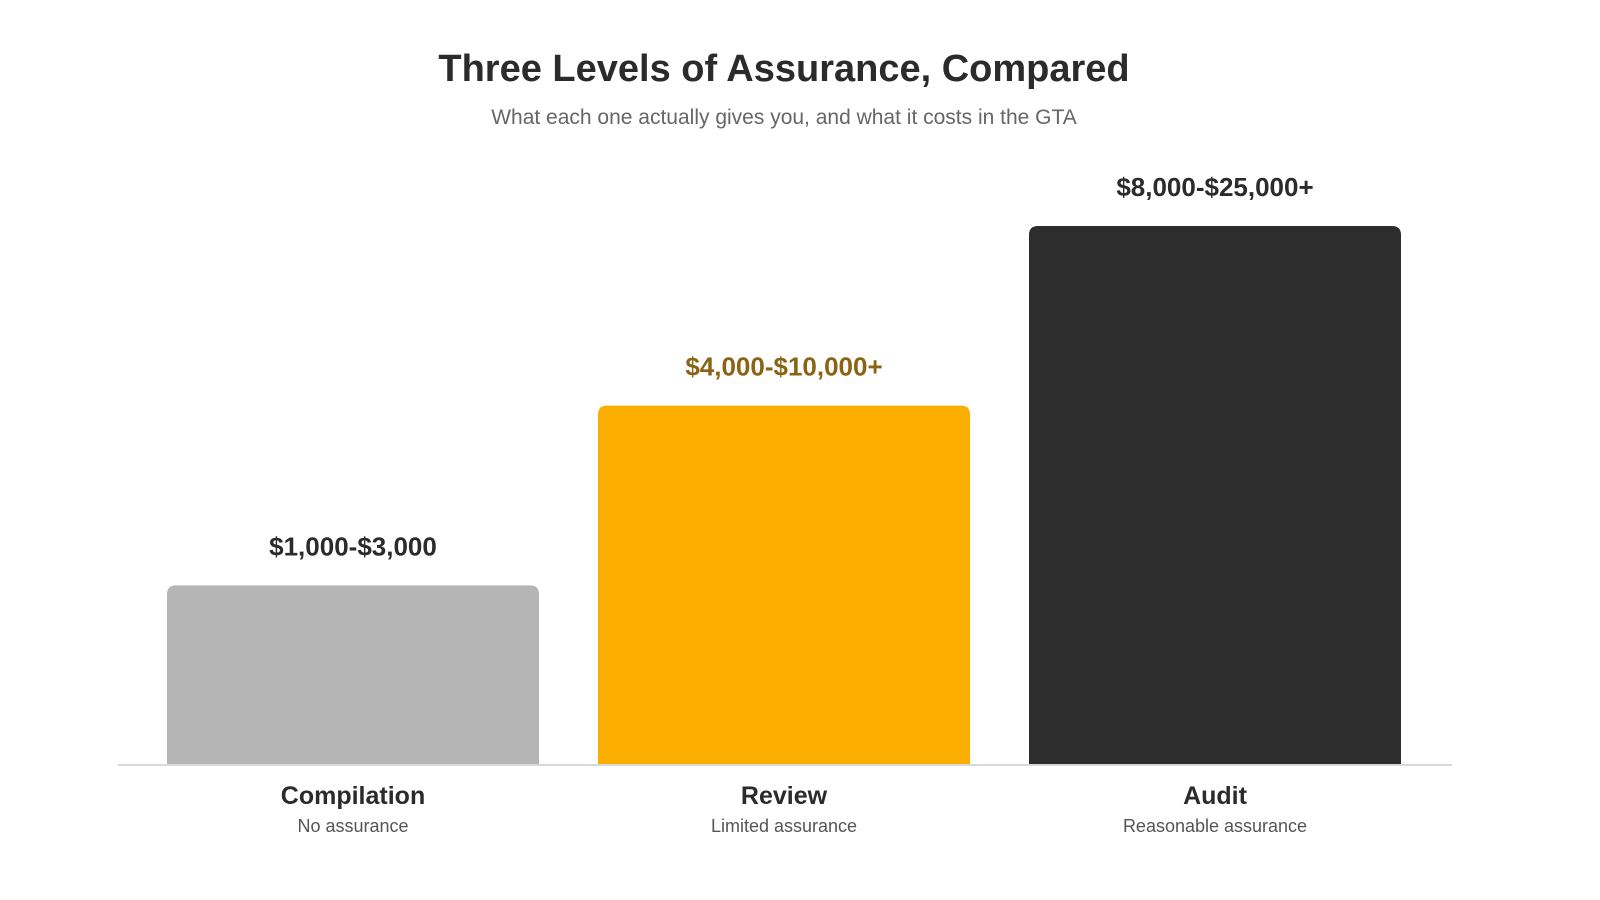  I want to click on chart-title: Three Levels of Assurance, Compared, so click(784, 69).